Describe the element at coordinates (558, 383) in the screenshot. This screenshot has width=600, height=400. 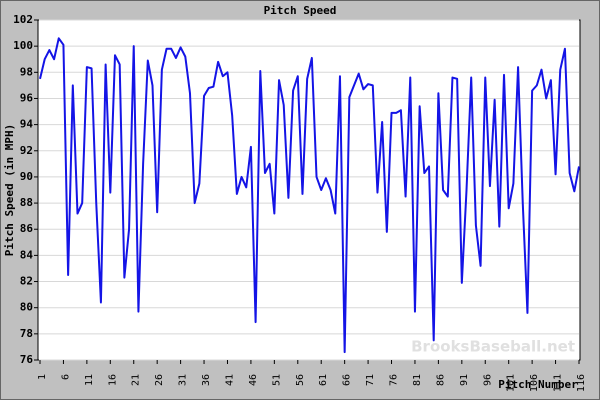
I see `x-tick-label: 111` at that location.